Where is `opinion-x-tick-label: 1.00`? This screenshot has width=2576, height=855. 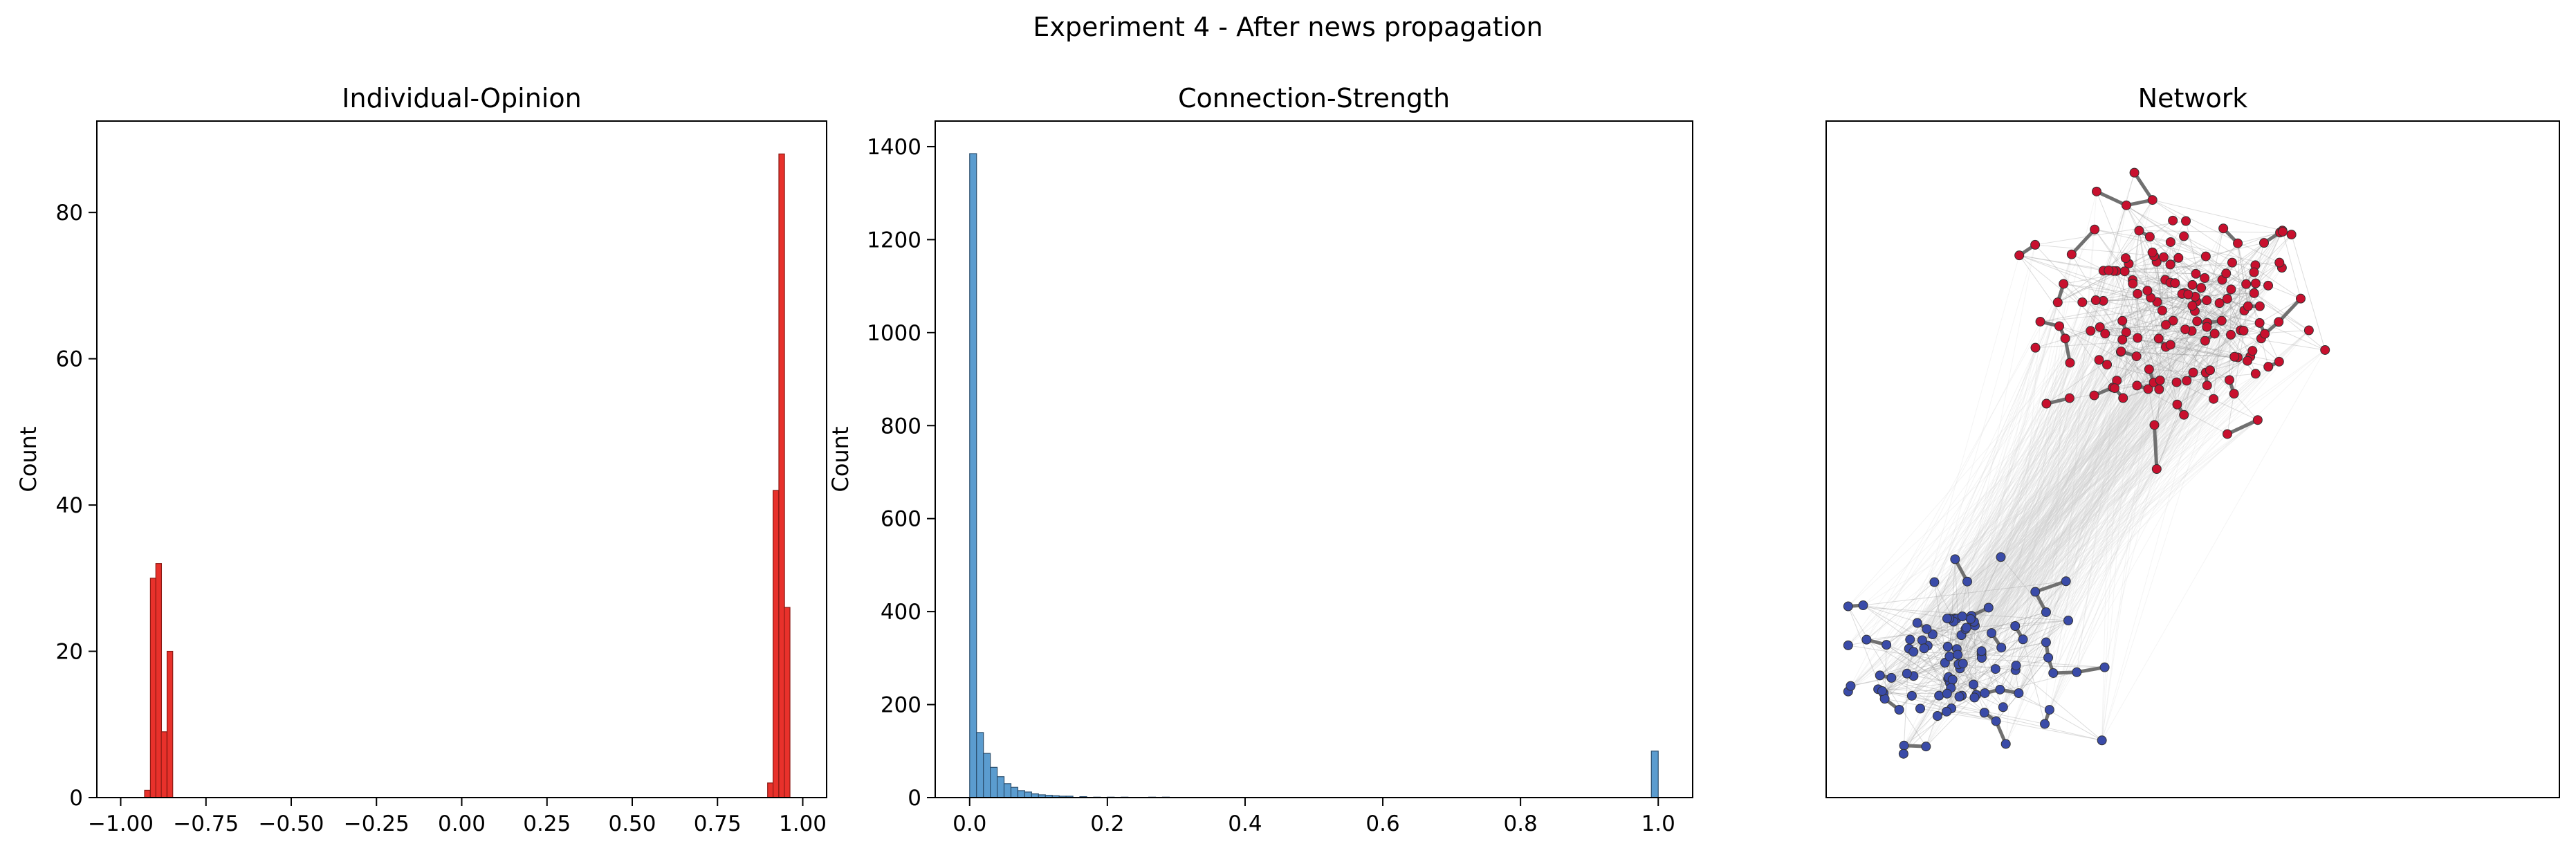
opinion-x-tick-label: 1.00 is located at coordinates (803, 824).